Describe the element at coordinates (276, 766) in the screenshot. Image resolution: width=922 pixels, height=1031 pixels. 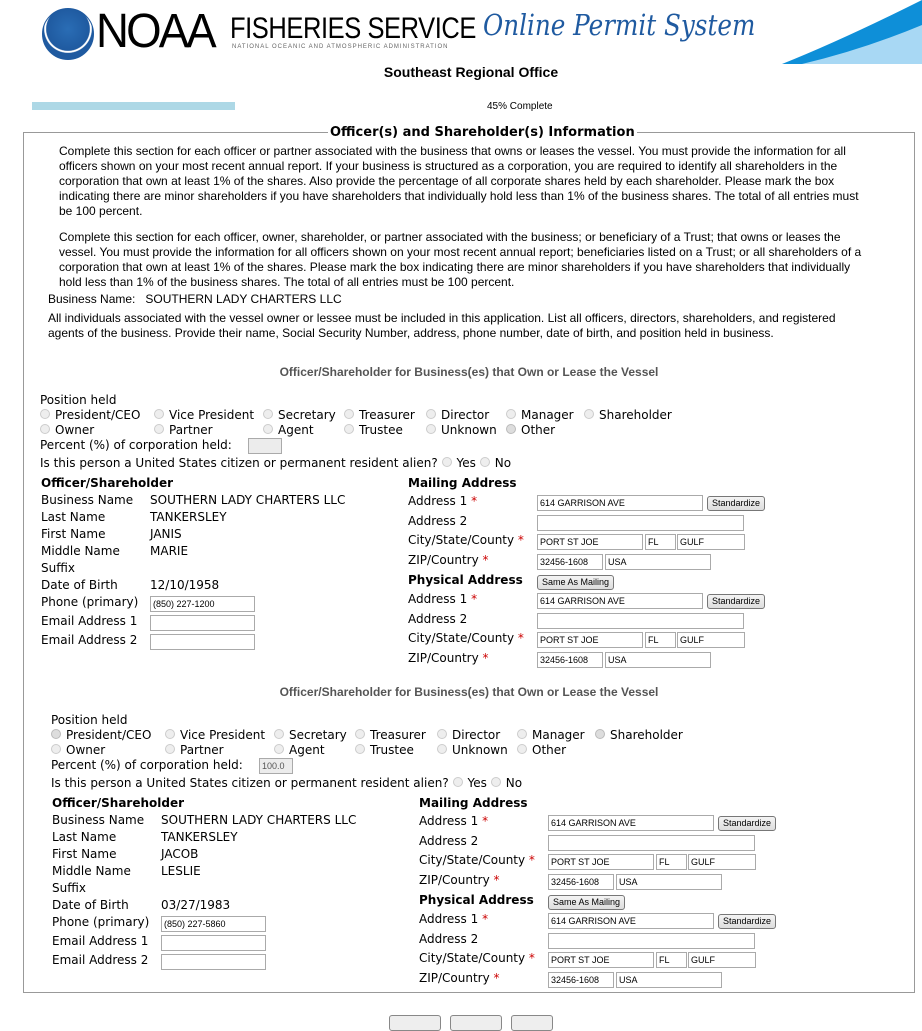
I see `percent-input: 100.0` at that location.